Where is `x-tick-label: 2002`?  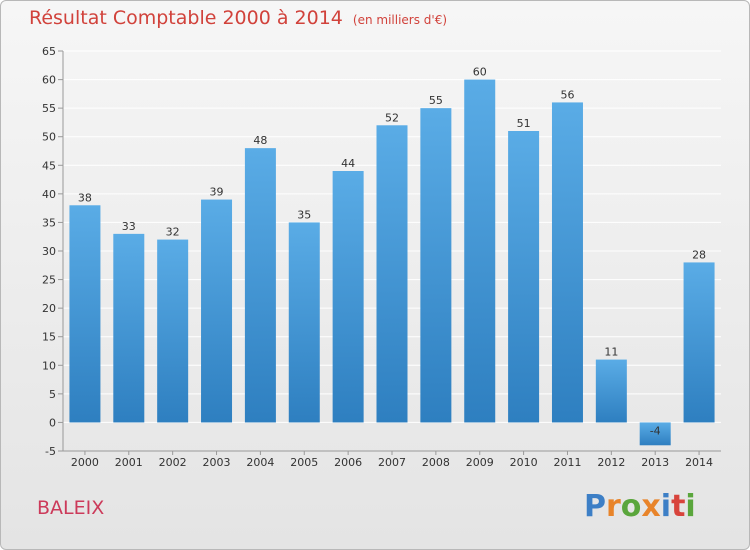
x-tick-label: 2002 is located at coordinates (173, 462).